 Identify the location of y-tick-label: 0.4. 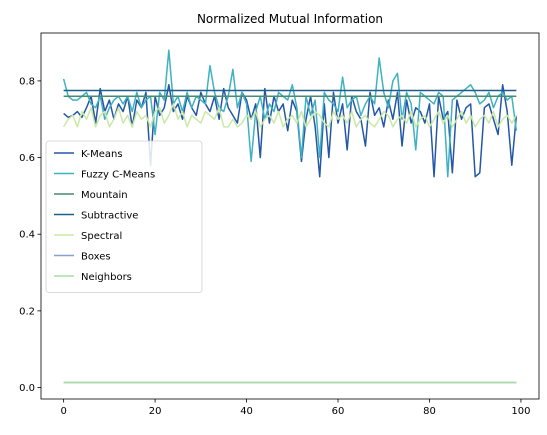
(27, 235).